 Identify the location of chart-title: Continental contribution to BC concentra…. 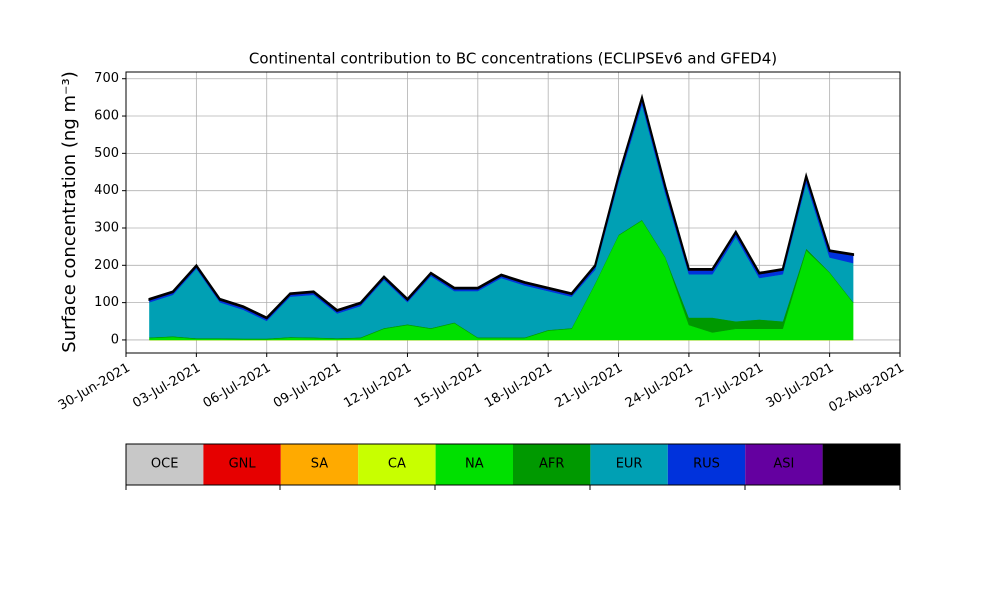
(513, 59).